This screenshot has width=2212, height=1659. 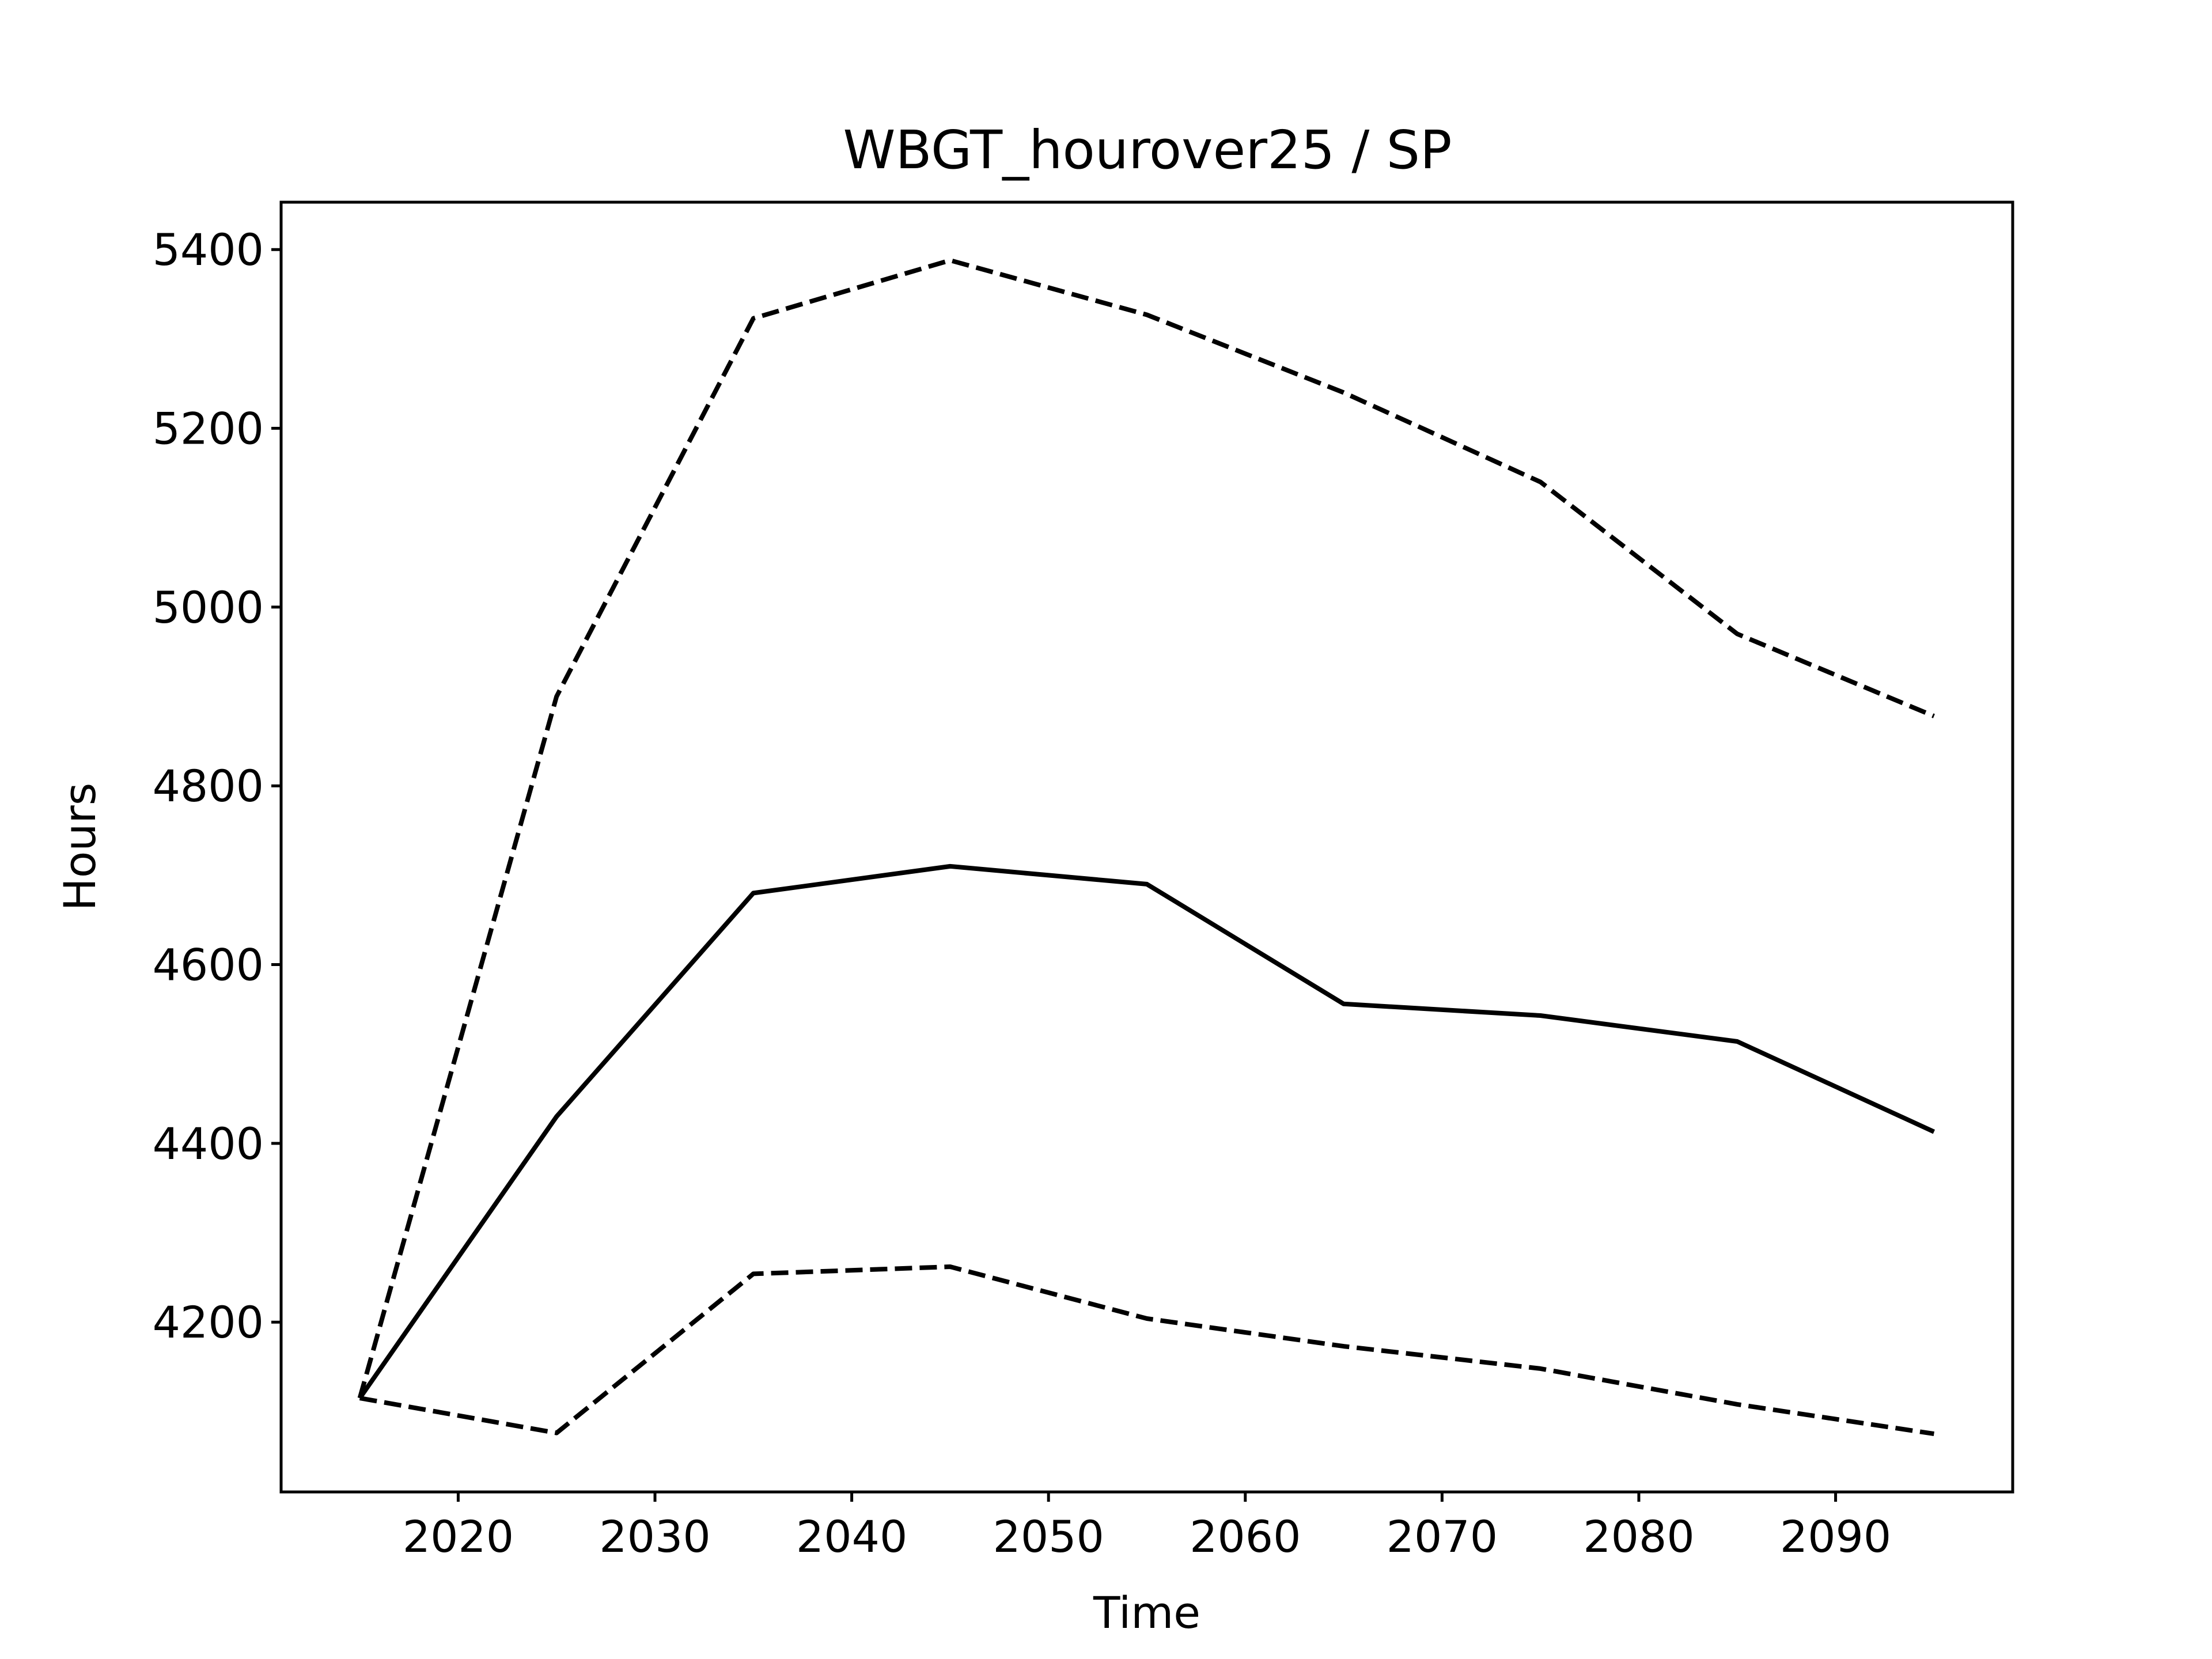 What do you see at coordinates (208, 607) in the screenshot?
I see `y-tick-label: 5000` at bounding box center [208, 607].